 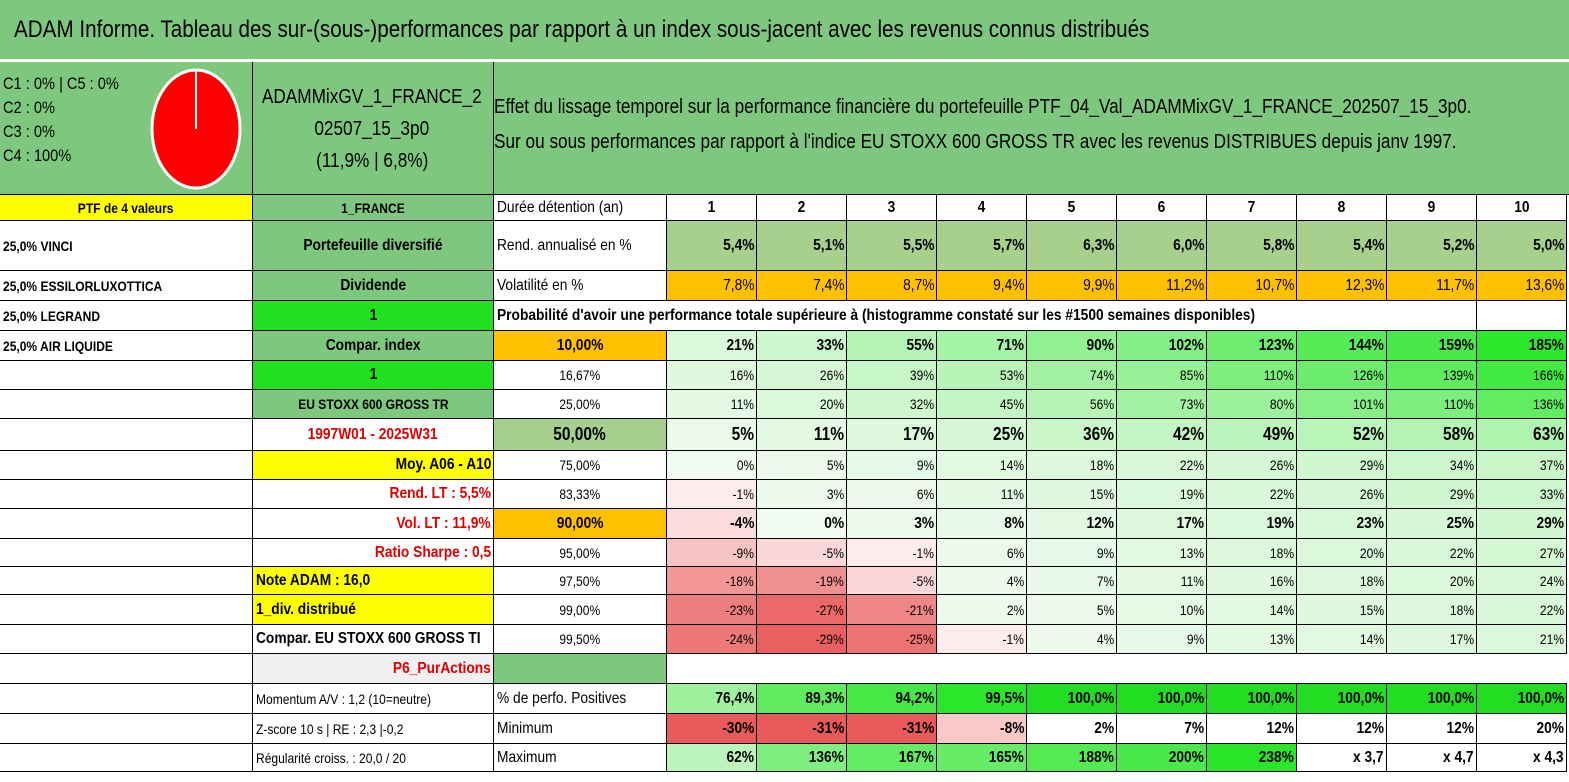 I want to click on quantile-value-text: 26%, so click(x=1281, y=465).